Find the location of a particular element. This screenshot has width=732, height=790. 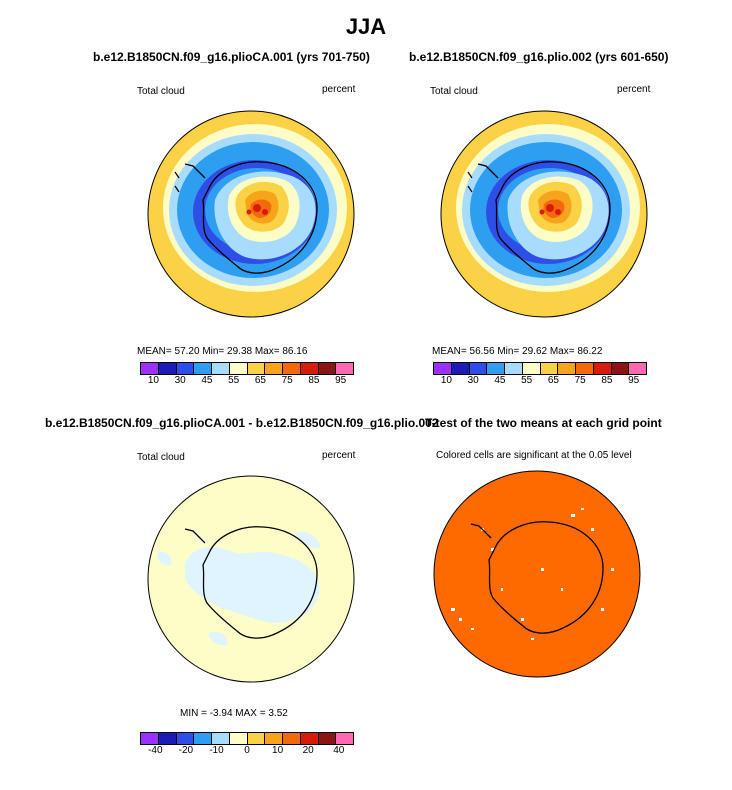

panel-2-colorbar: 10 30 45 55 65 75 85 95 is located at coordinates (540, 374).